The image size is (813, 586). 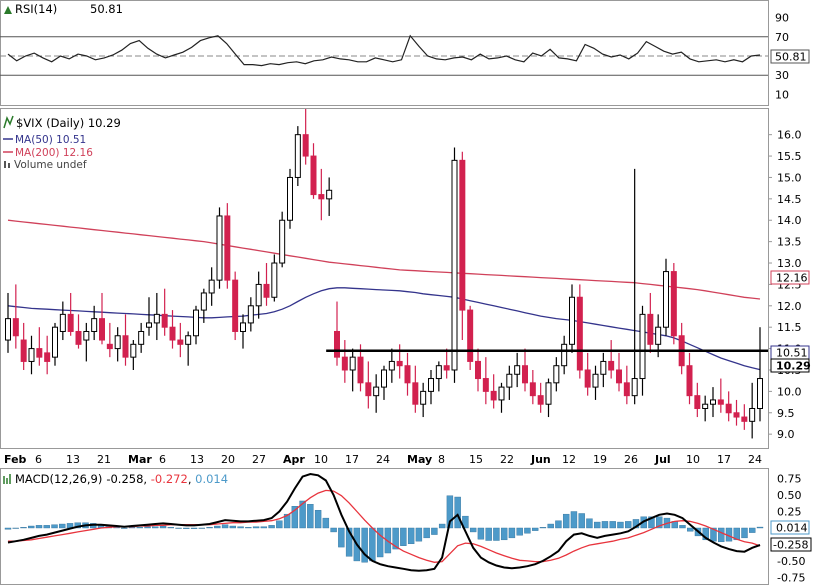 What do you see at coordinates (5, 164) in the screenshot?
I see `volume-legend-swatch` at bounding box center [5, 164].